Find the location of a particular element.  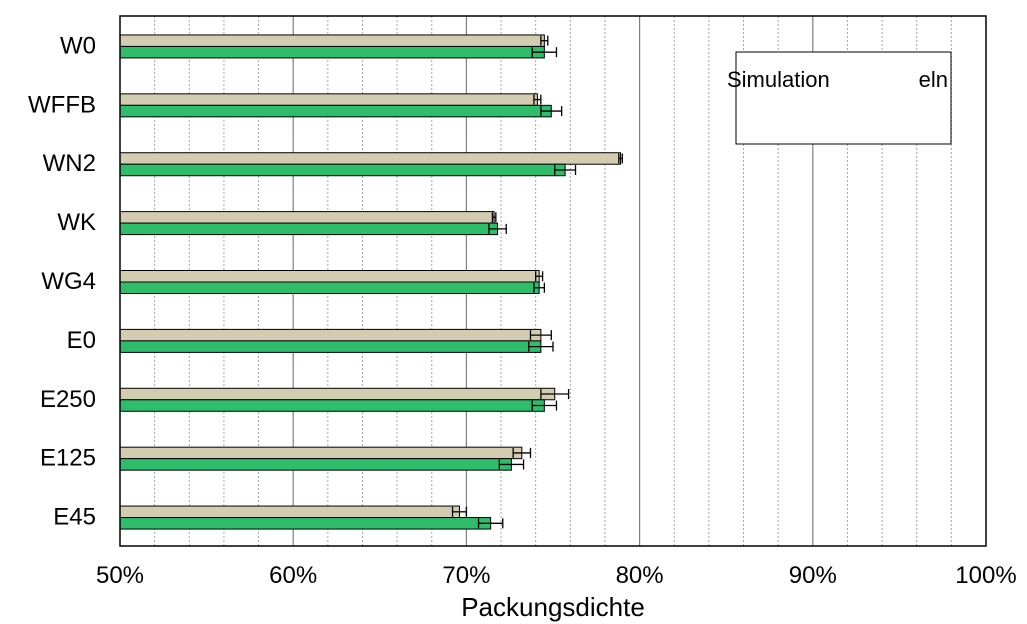

y-tick-label-wg4: WG4 is located at coordinates (68, 281).